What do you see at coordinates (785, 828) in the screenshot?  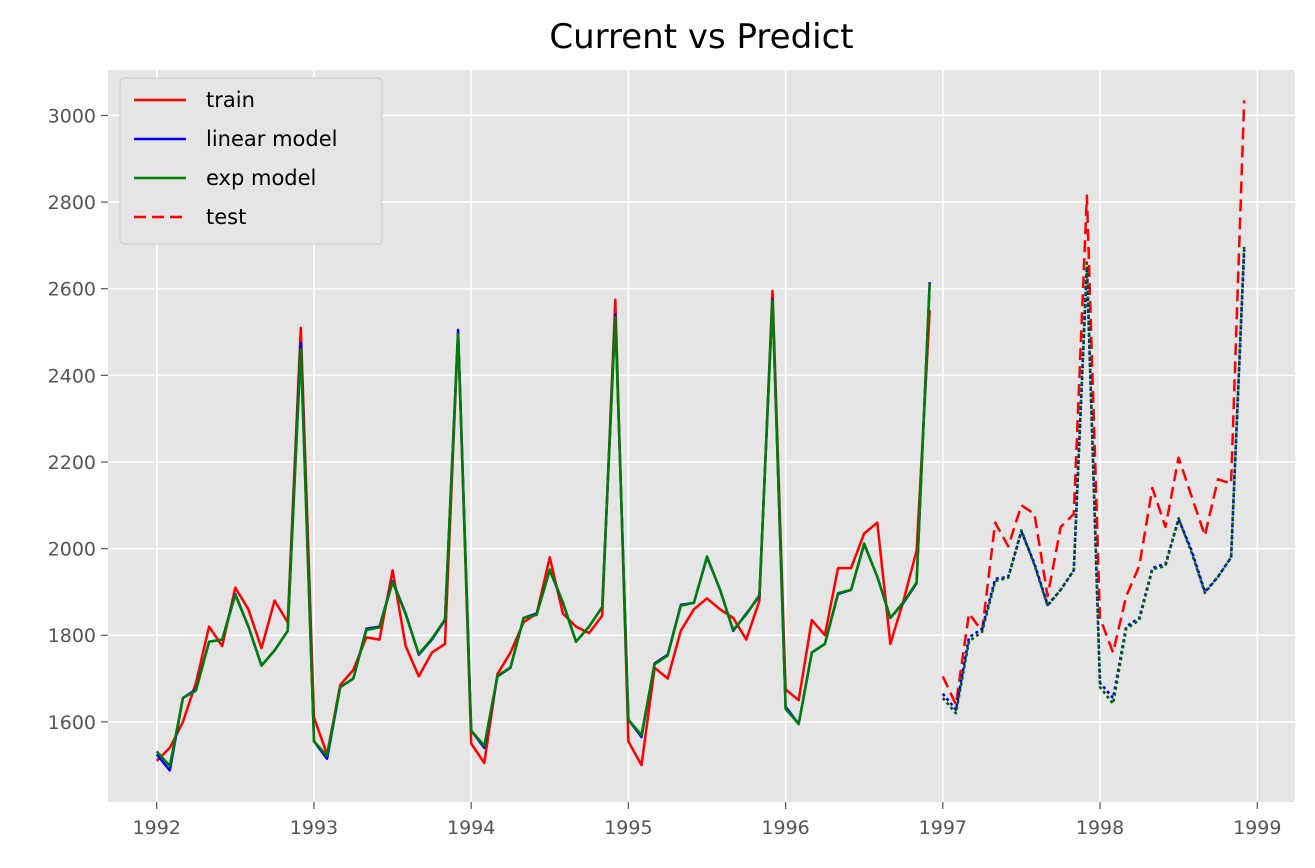 I see `x-tick-label: 1996` at bounding box center [785, 828].